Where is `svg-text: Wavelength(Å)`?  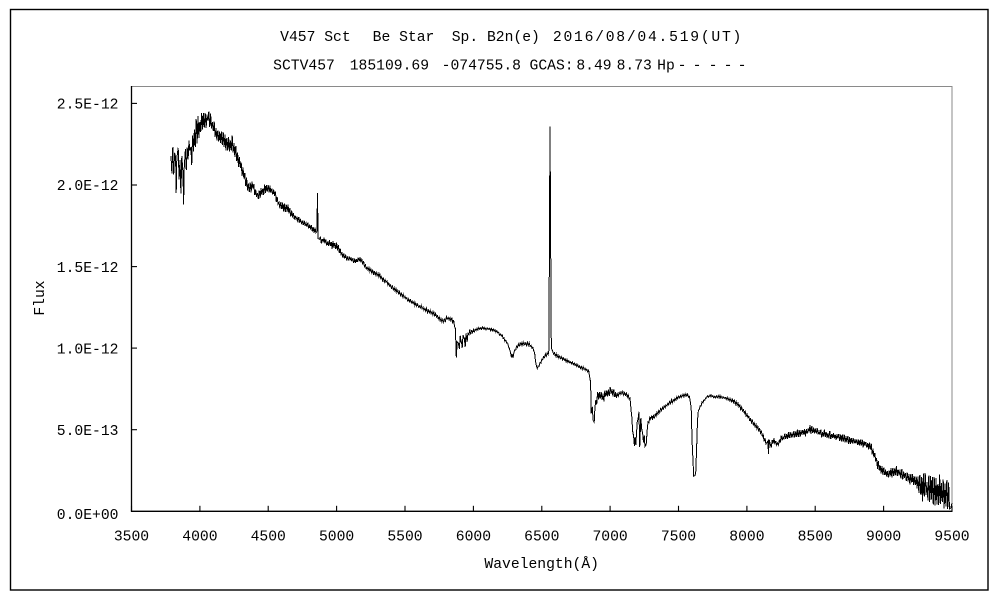 svg-text: Wavelength(Å) is located at coordinates (541, 564).